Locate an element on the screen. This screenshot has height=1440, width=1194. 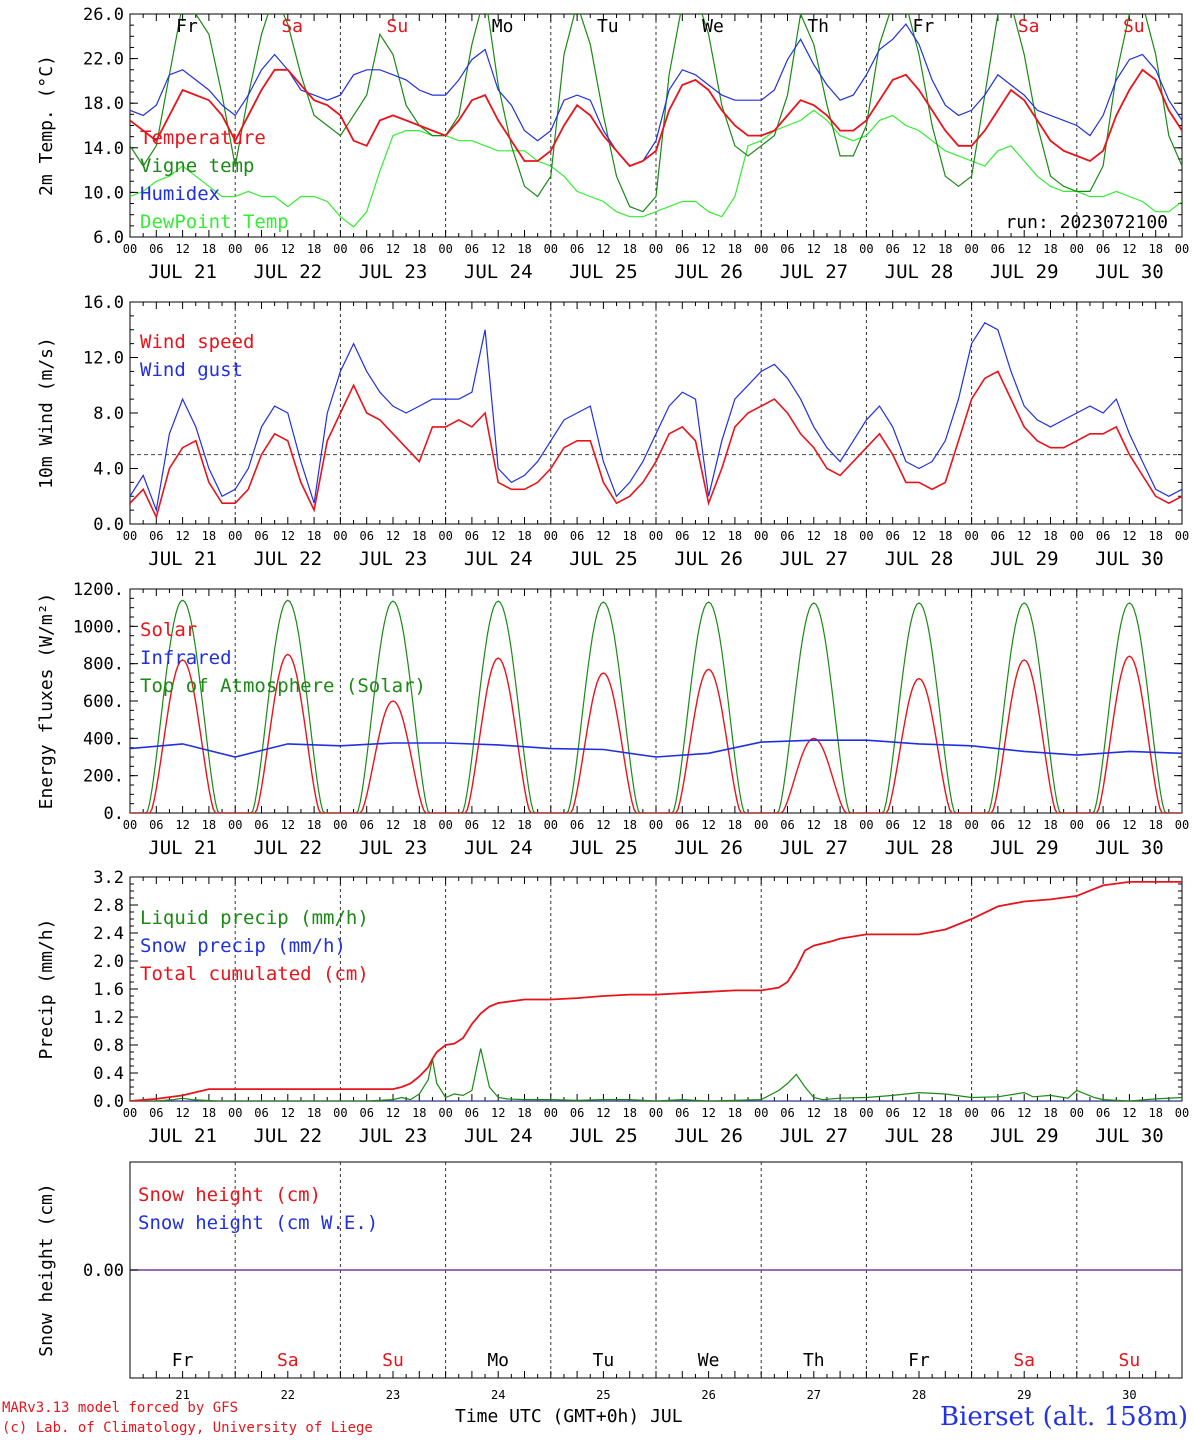
legend-snow-height-cm-w-e-: Snow height (cm W.E.) is located at coordinates (258, 1223).